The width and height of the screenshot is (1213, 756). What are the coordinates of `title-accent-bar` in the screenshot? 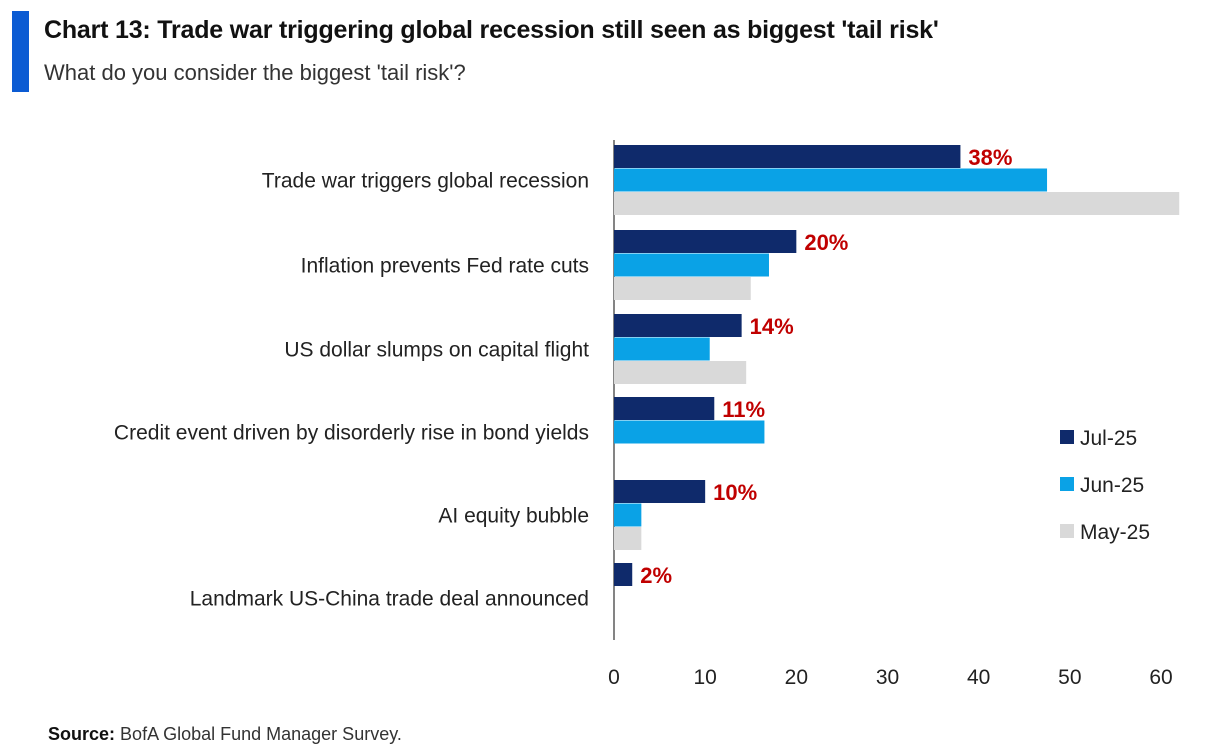 It's located at (20, 51).